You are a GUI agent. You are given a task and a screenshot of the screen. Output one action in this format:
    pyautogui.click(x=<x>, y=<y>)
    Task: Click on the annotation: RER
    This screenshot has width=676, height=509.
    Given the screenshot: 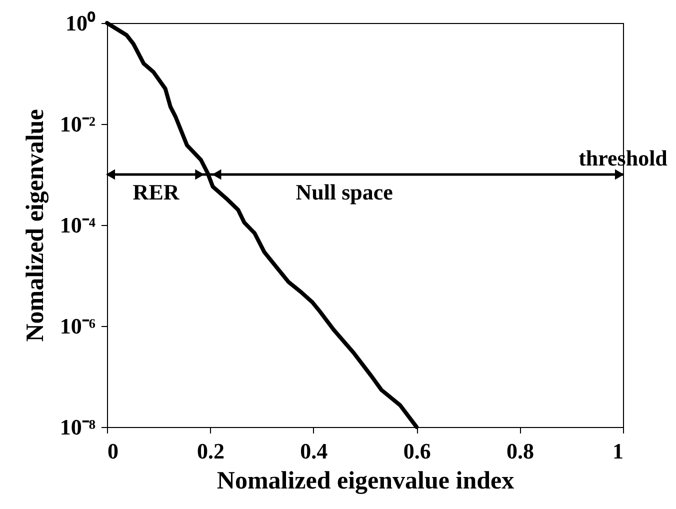 What is the action you would take?
    pyautogui.click(x=156, y=192)
    